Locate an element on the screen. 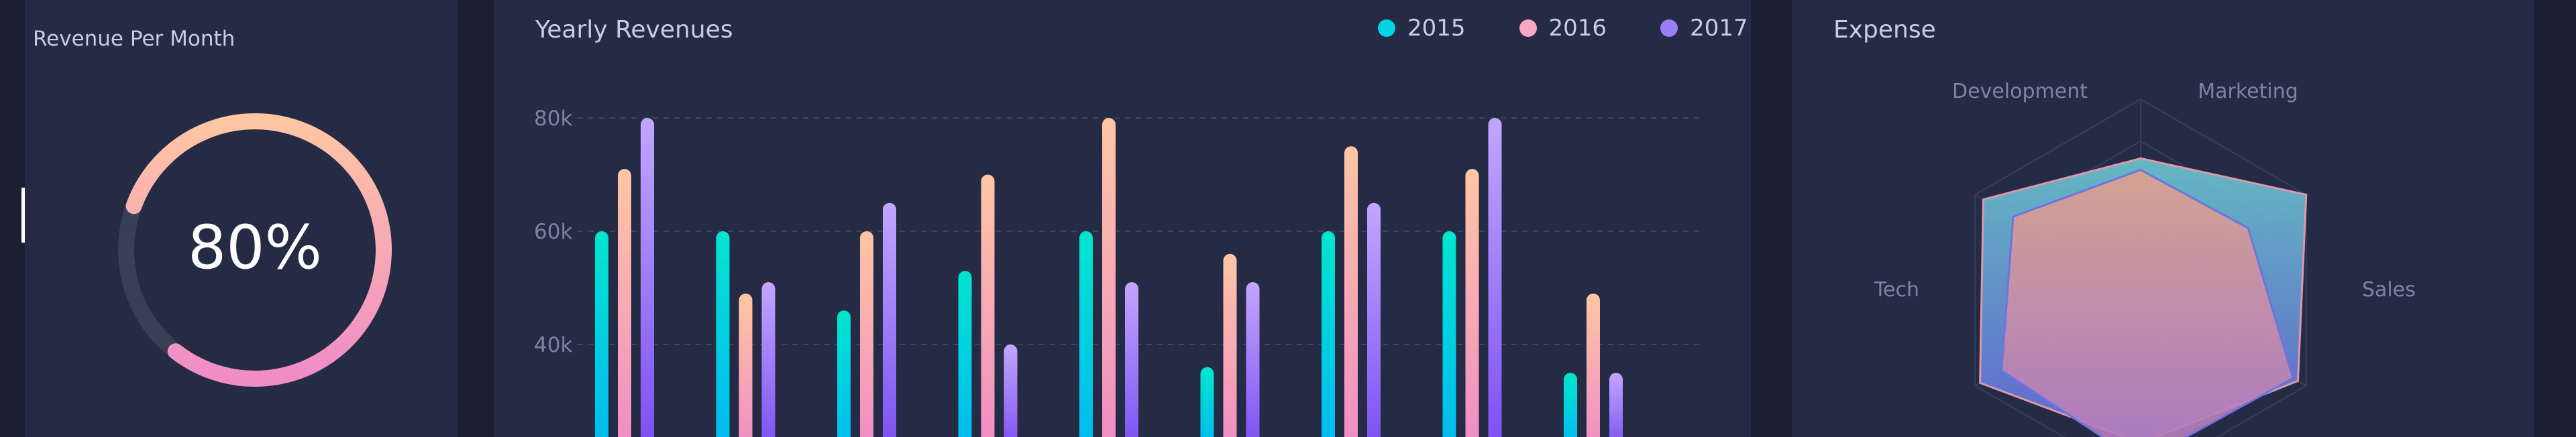 The width and height of the screenshot is (2576, 437). radar-axis-label-marketing: Marketing is located at coordinates (2248, 92).